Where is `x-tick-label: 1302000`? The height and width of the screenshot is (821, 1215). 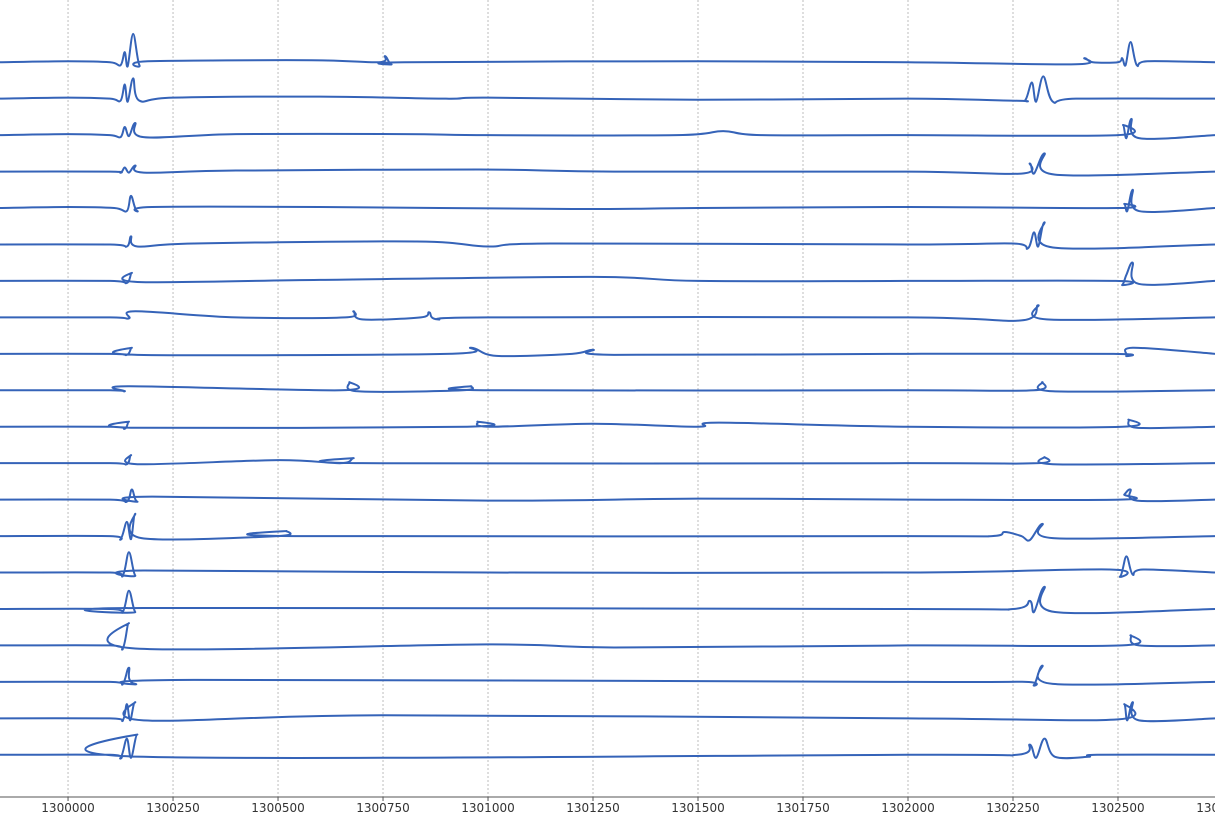 x-tick-label: 1302000 is located at coordinates (907, 808).